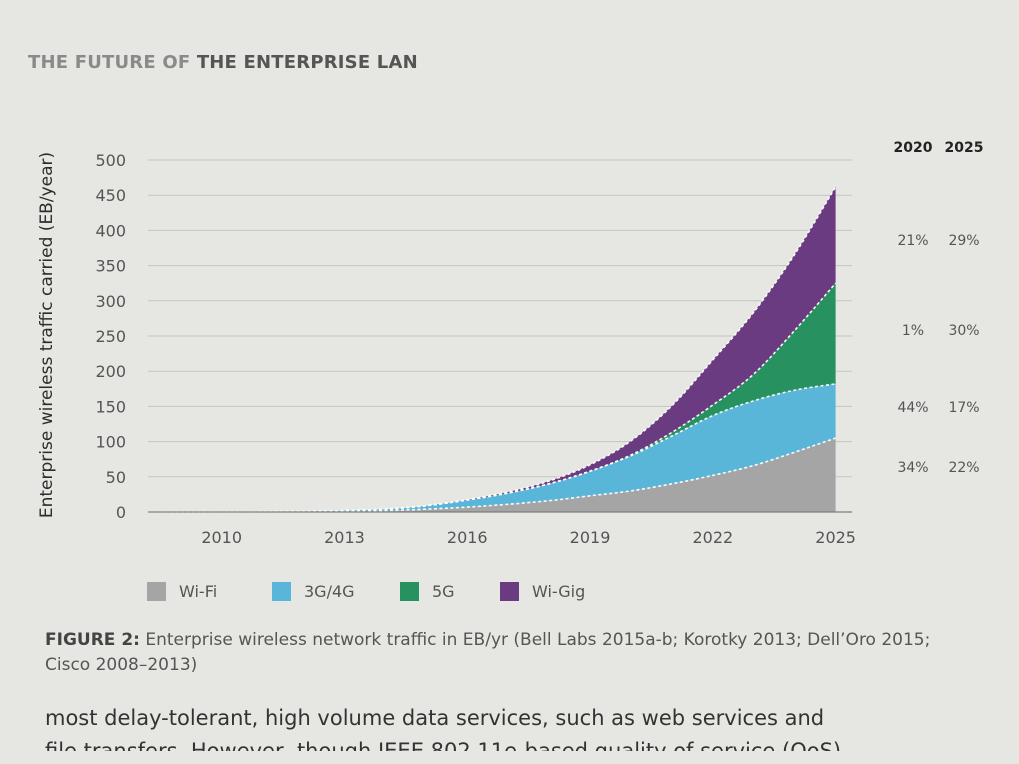  I want to click on y-tick-label: 500, so click(110, 160).